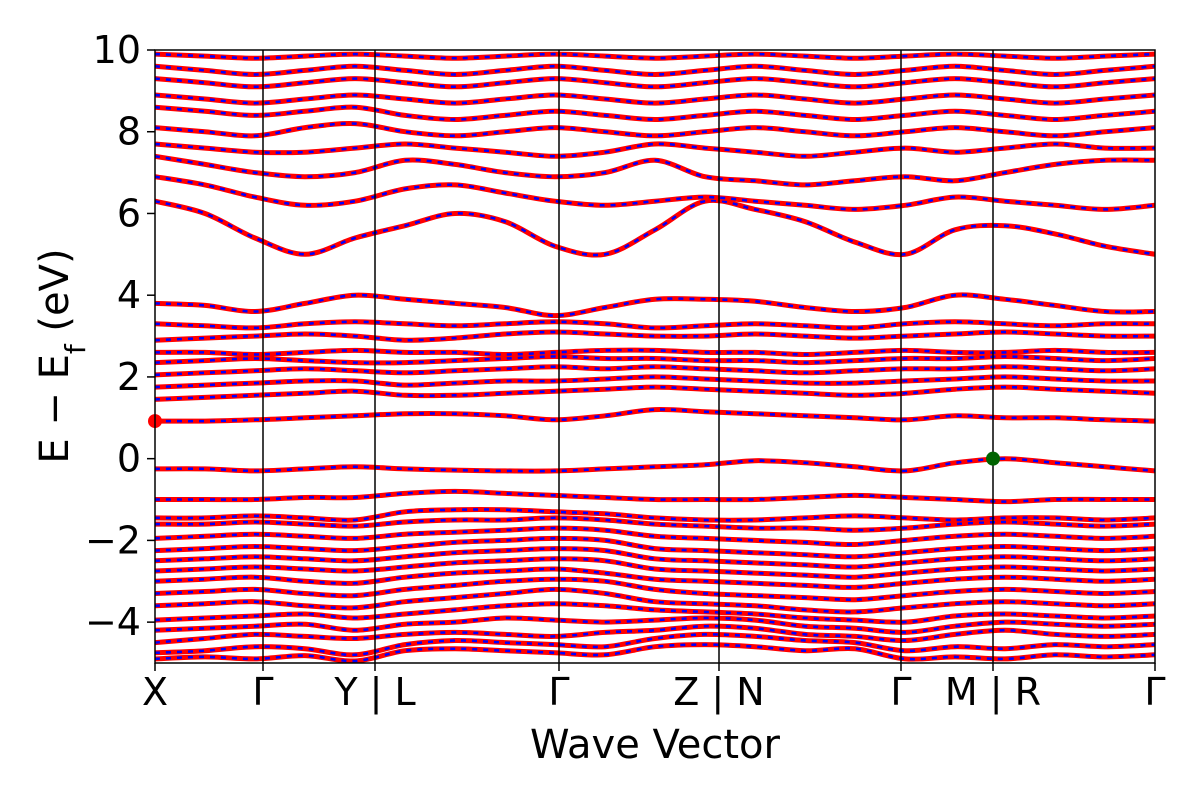 This screenshot has width=1200, height=800. I want to click on band-28-spin-down, so click(655, 150).